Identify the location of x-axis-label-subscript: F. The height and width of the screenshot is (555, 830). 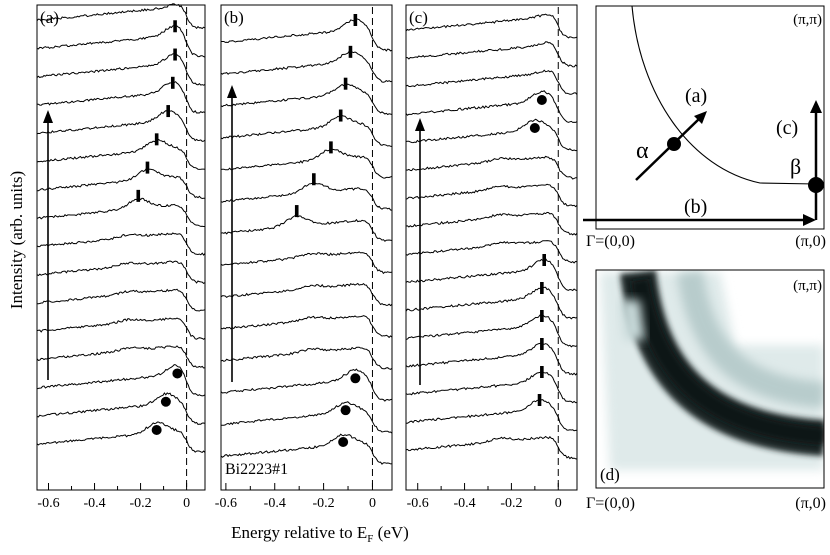
(370, 539).